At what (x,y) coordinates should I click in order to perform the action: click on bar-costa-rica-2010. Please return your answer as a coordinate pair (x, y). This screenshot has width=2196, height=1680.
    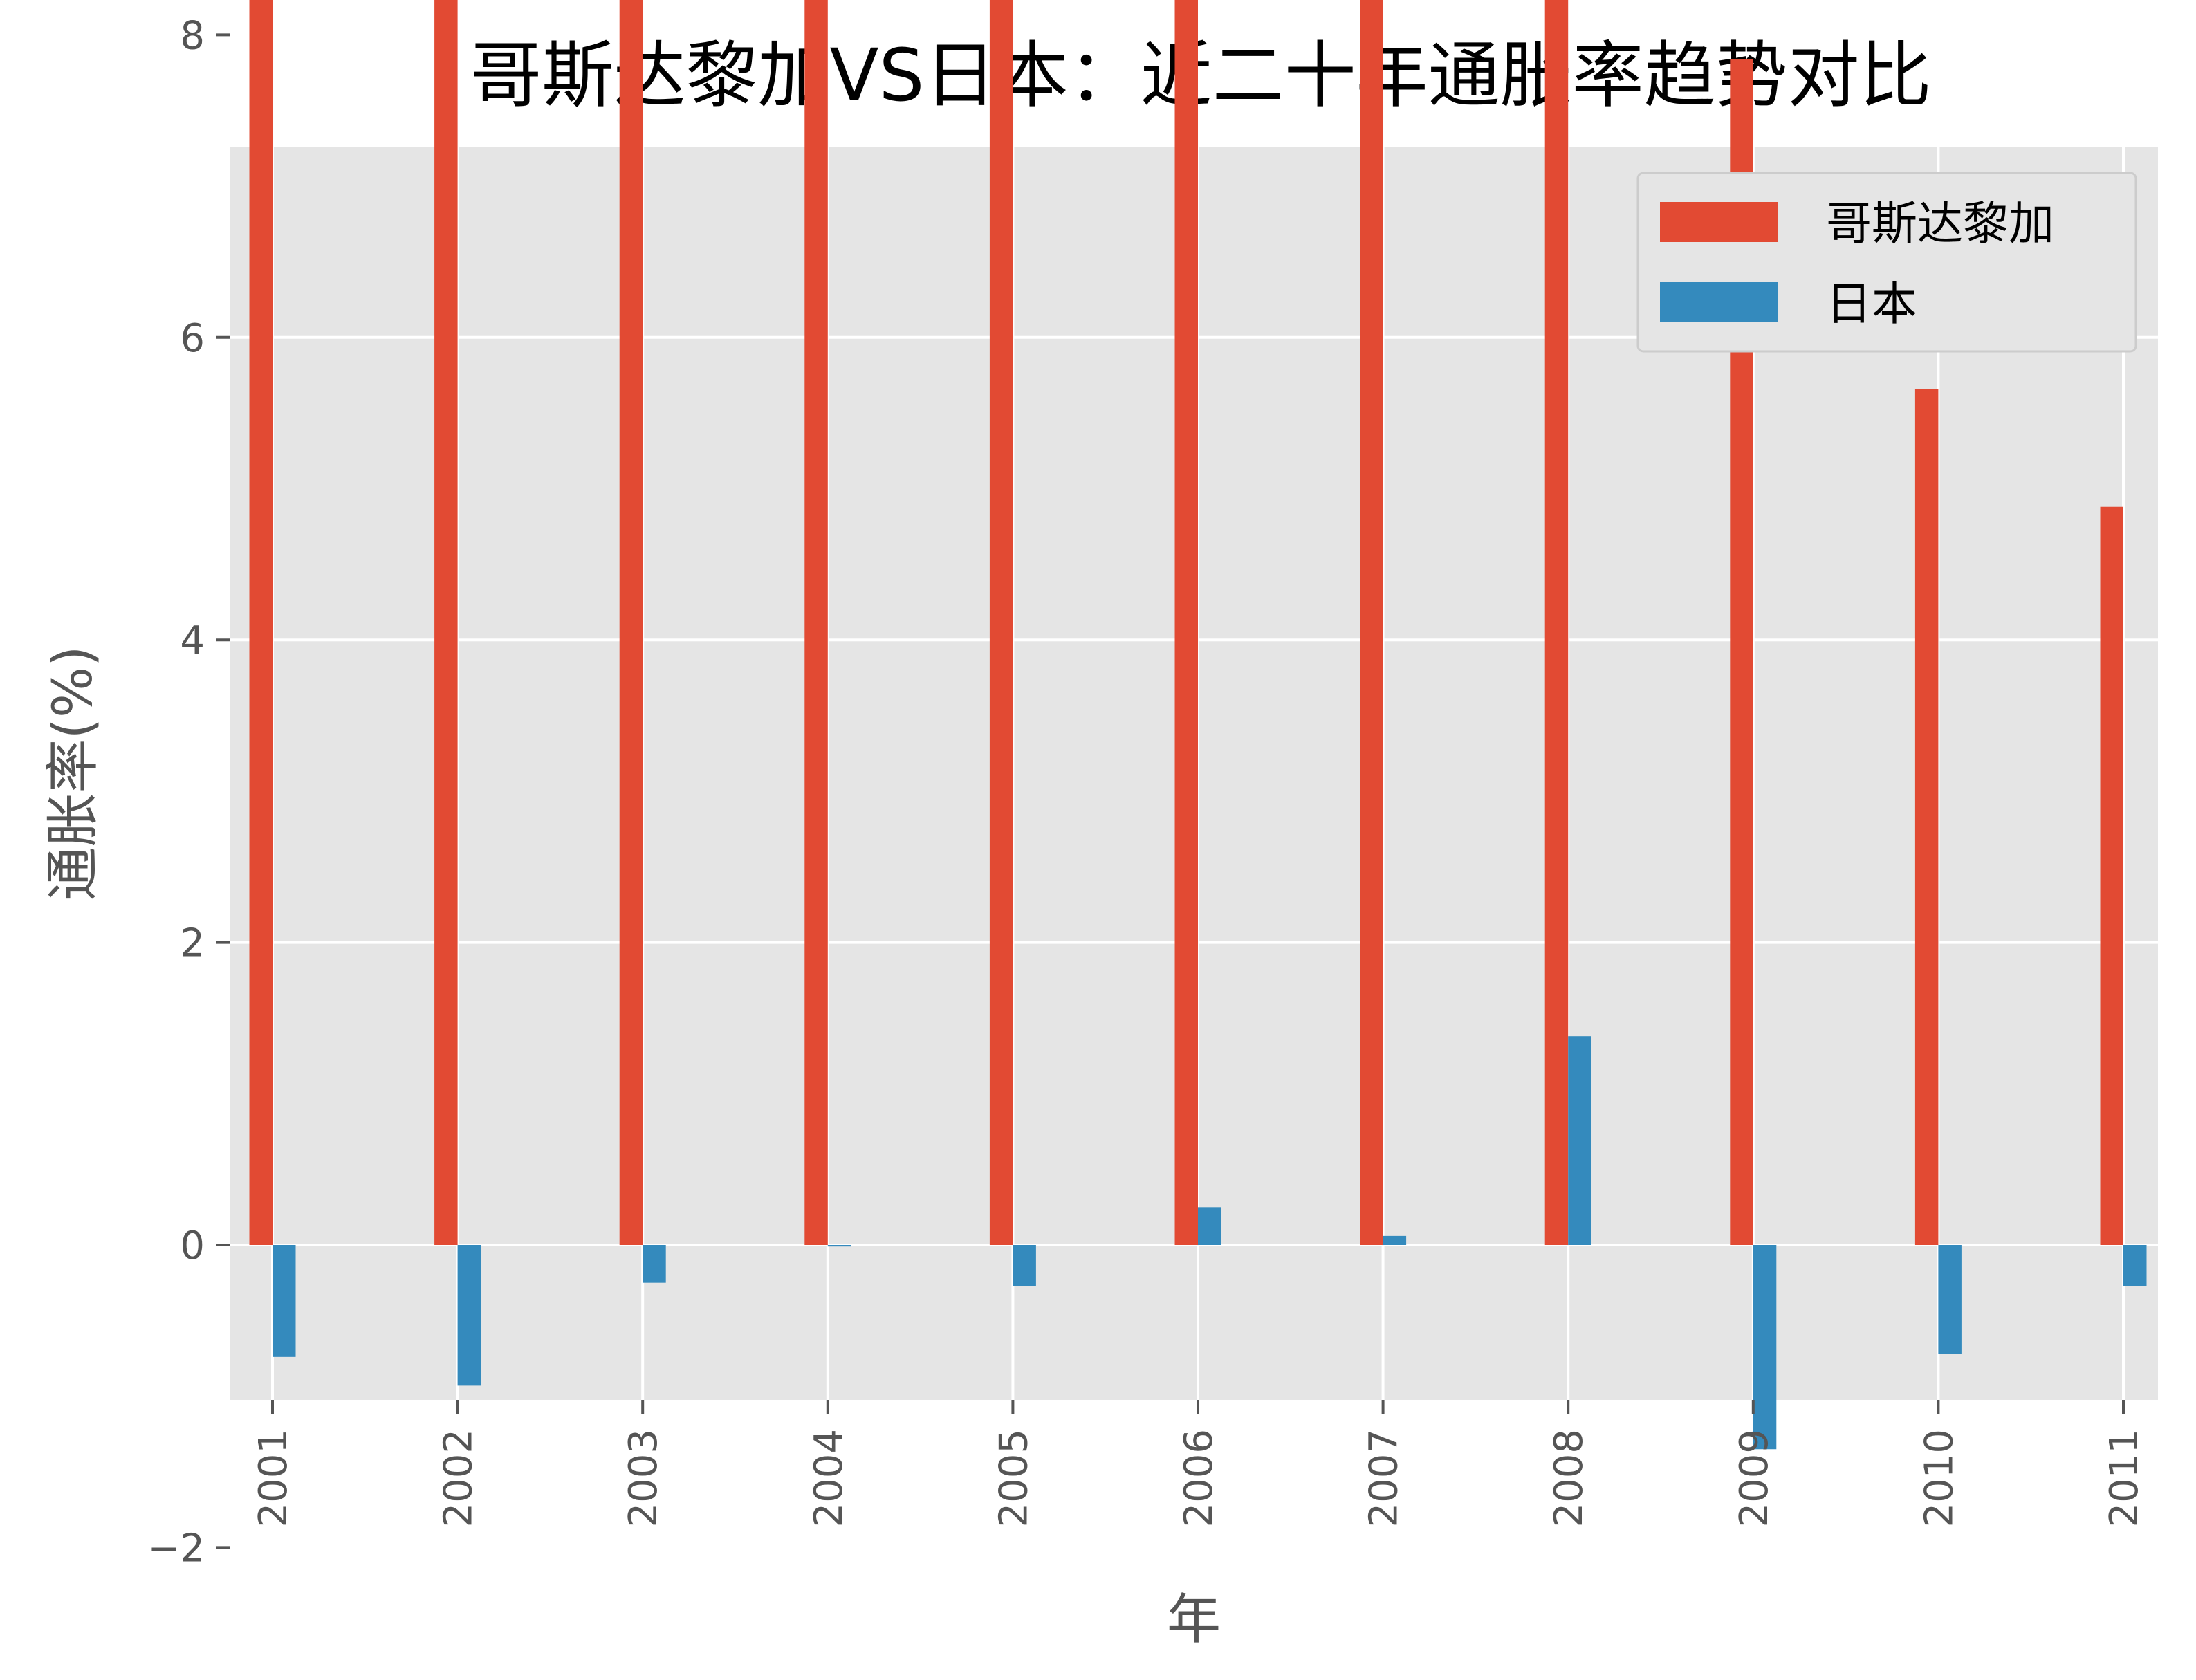
    Looking at the image, I should click on (1926, 817).